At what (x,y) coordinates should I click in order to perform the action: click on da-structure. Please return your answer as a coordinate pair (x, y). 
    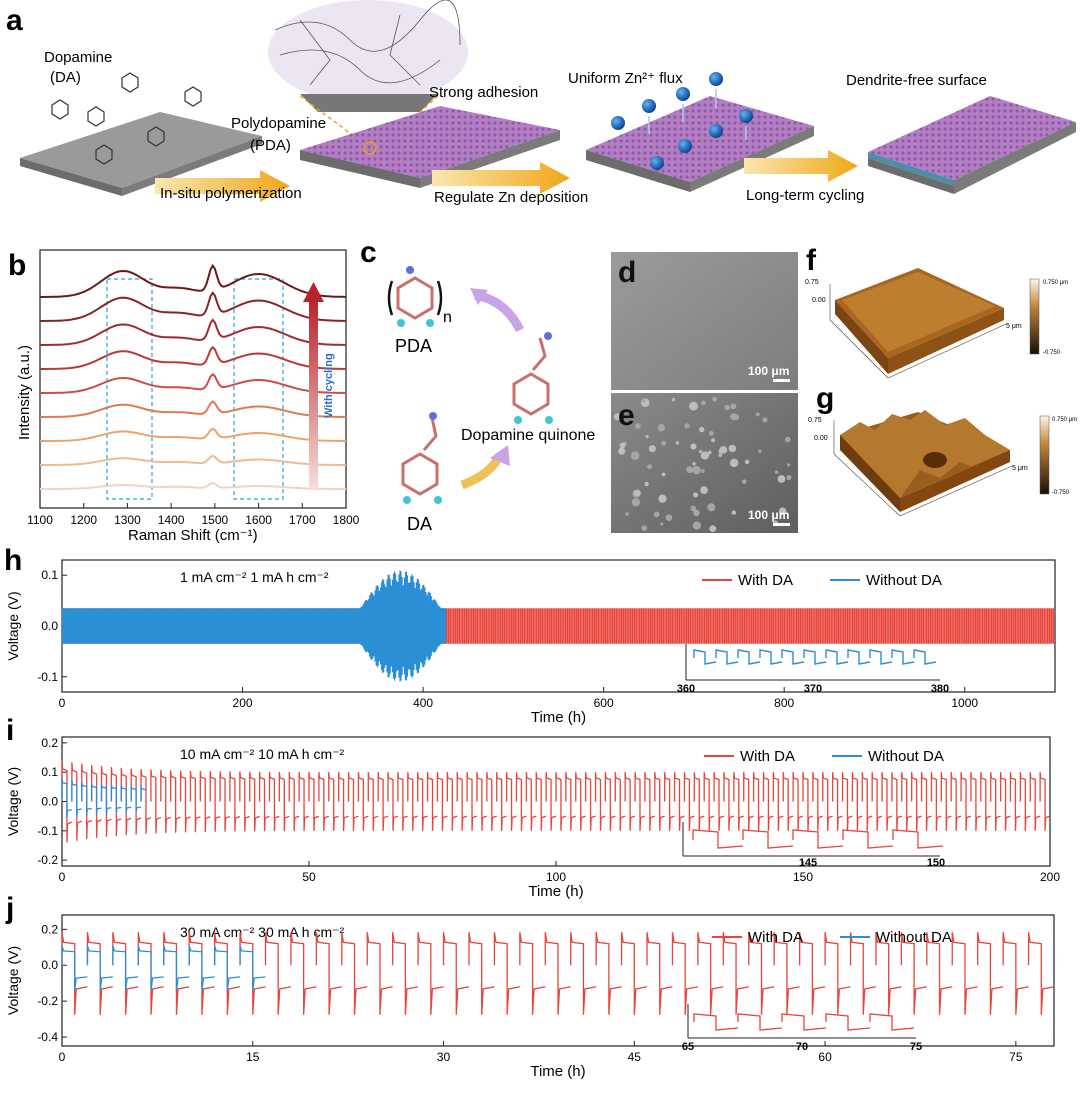
    Looking at the image, I should click on (421, 458).